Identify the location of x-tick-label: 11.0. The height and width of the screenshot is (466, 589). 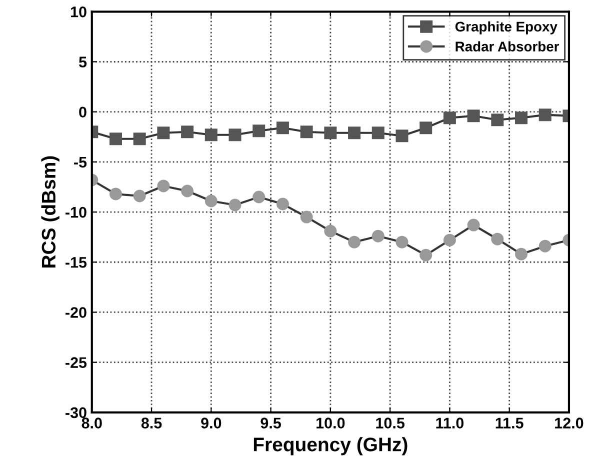
(450, 423).